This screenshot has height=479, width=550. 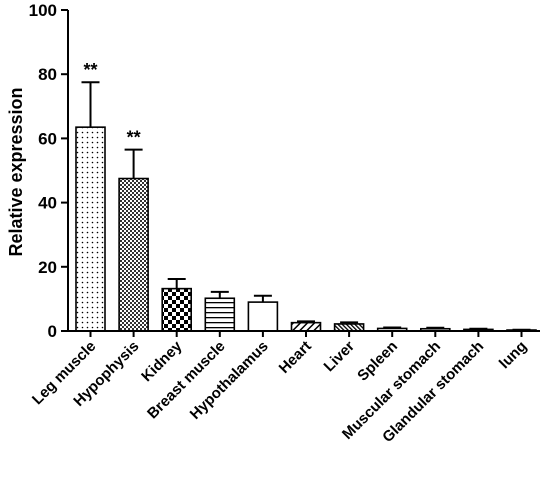 What do you see at coordinates (339, 356) in the screenshot?
I see `x-tick-label: Liver` at bounding box center [339, 356].